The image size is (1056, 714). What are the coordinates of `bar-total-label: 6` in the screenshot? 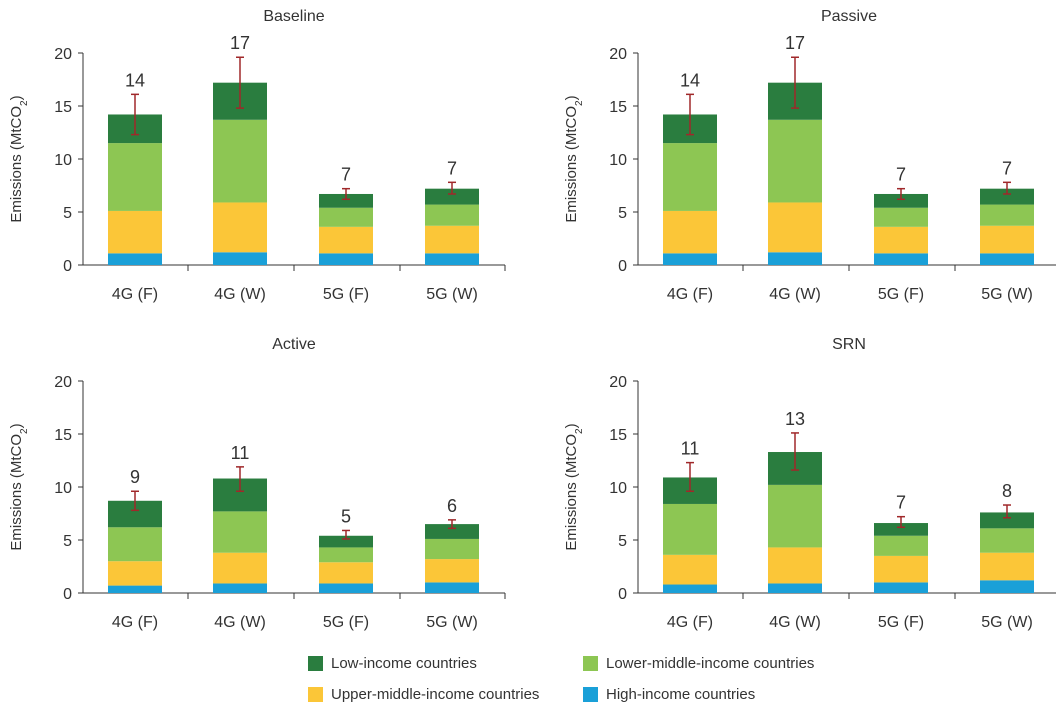 It's located at (452, 506).